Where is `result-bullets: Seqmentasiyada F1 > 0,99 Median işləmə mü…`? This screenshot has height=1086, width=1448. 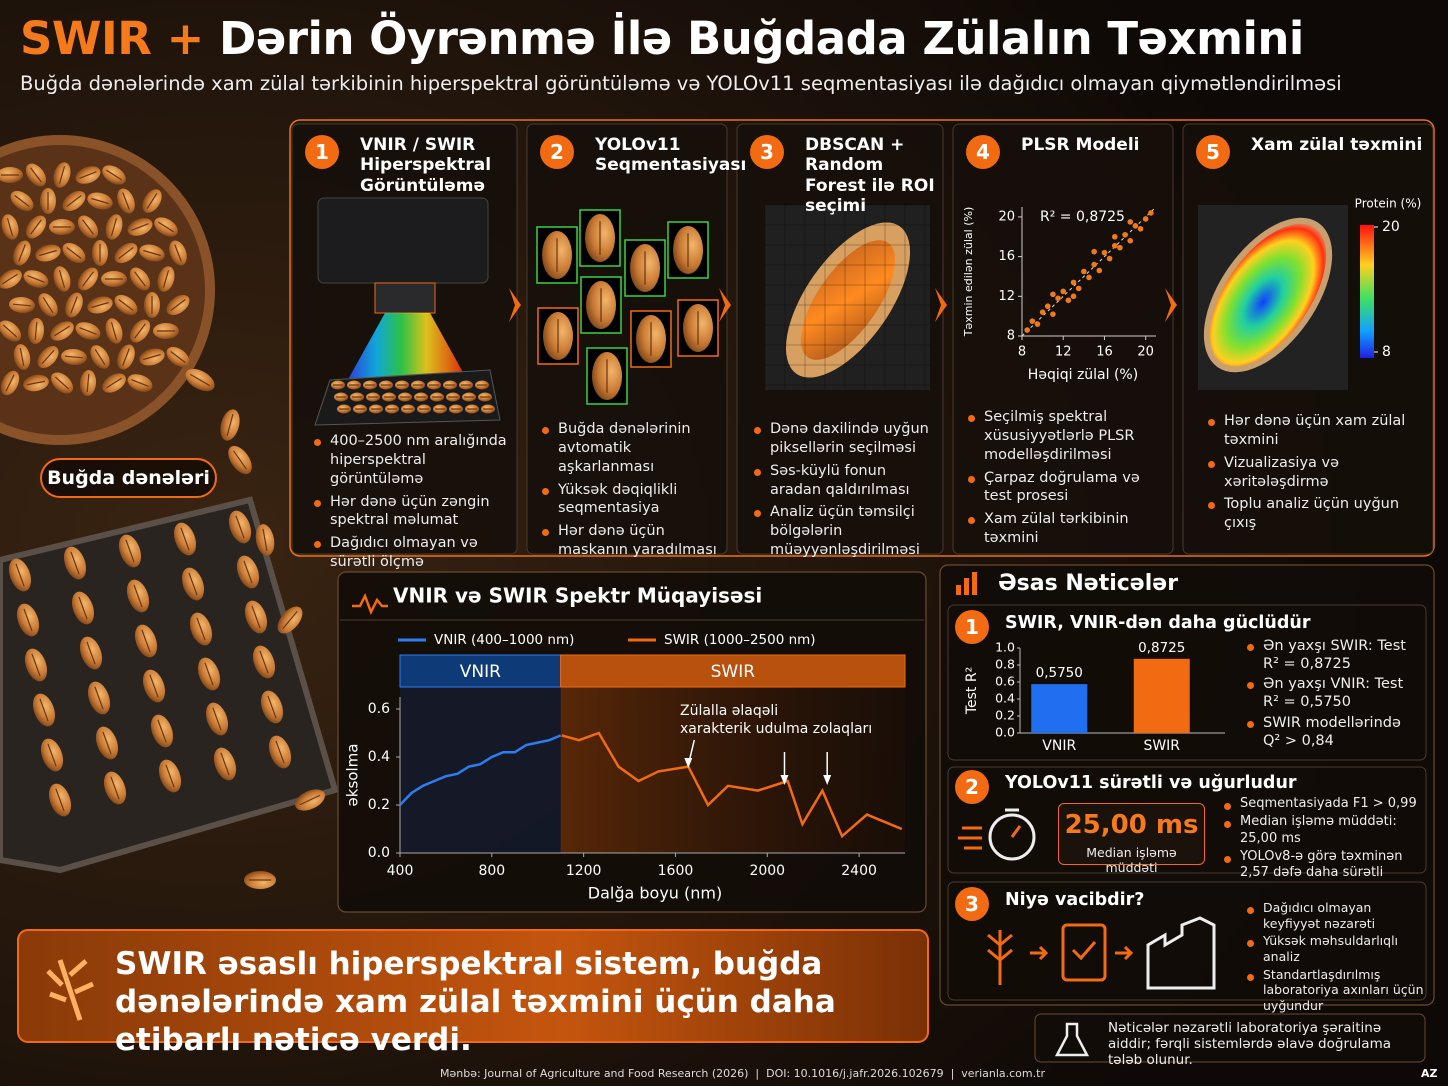 result-bullets: Seqmentasiyada F1 > 0,99 Median işləmə mü… is located at coordinates (1324, 839).